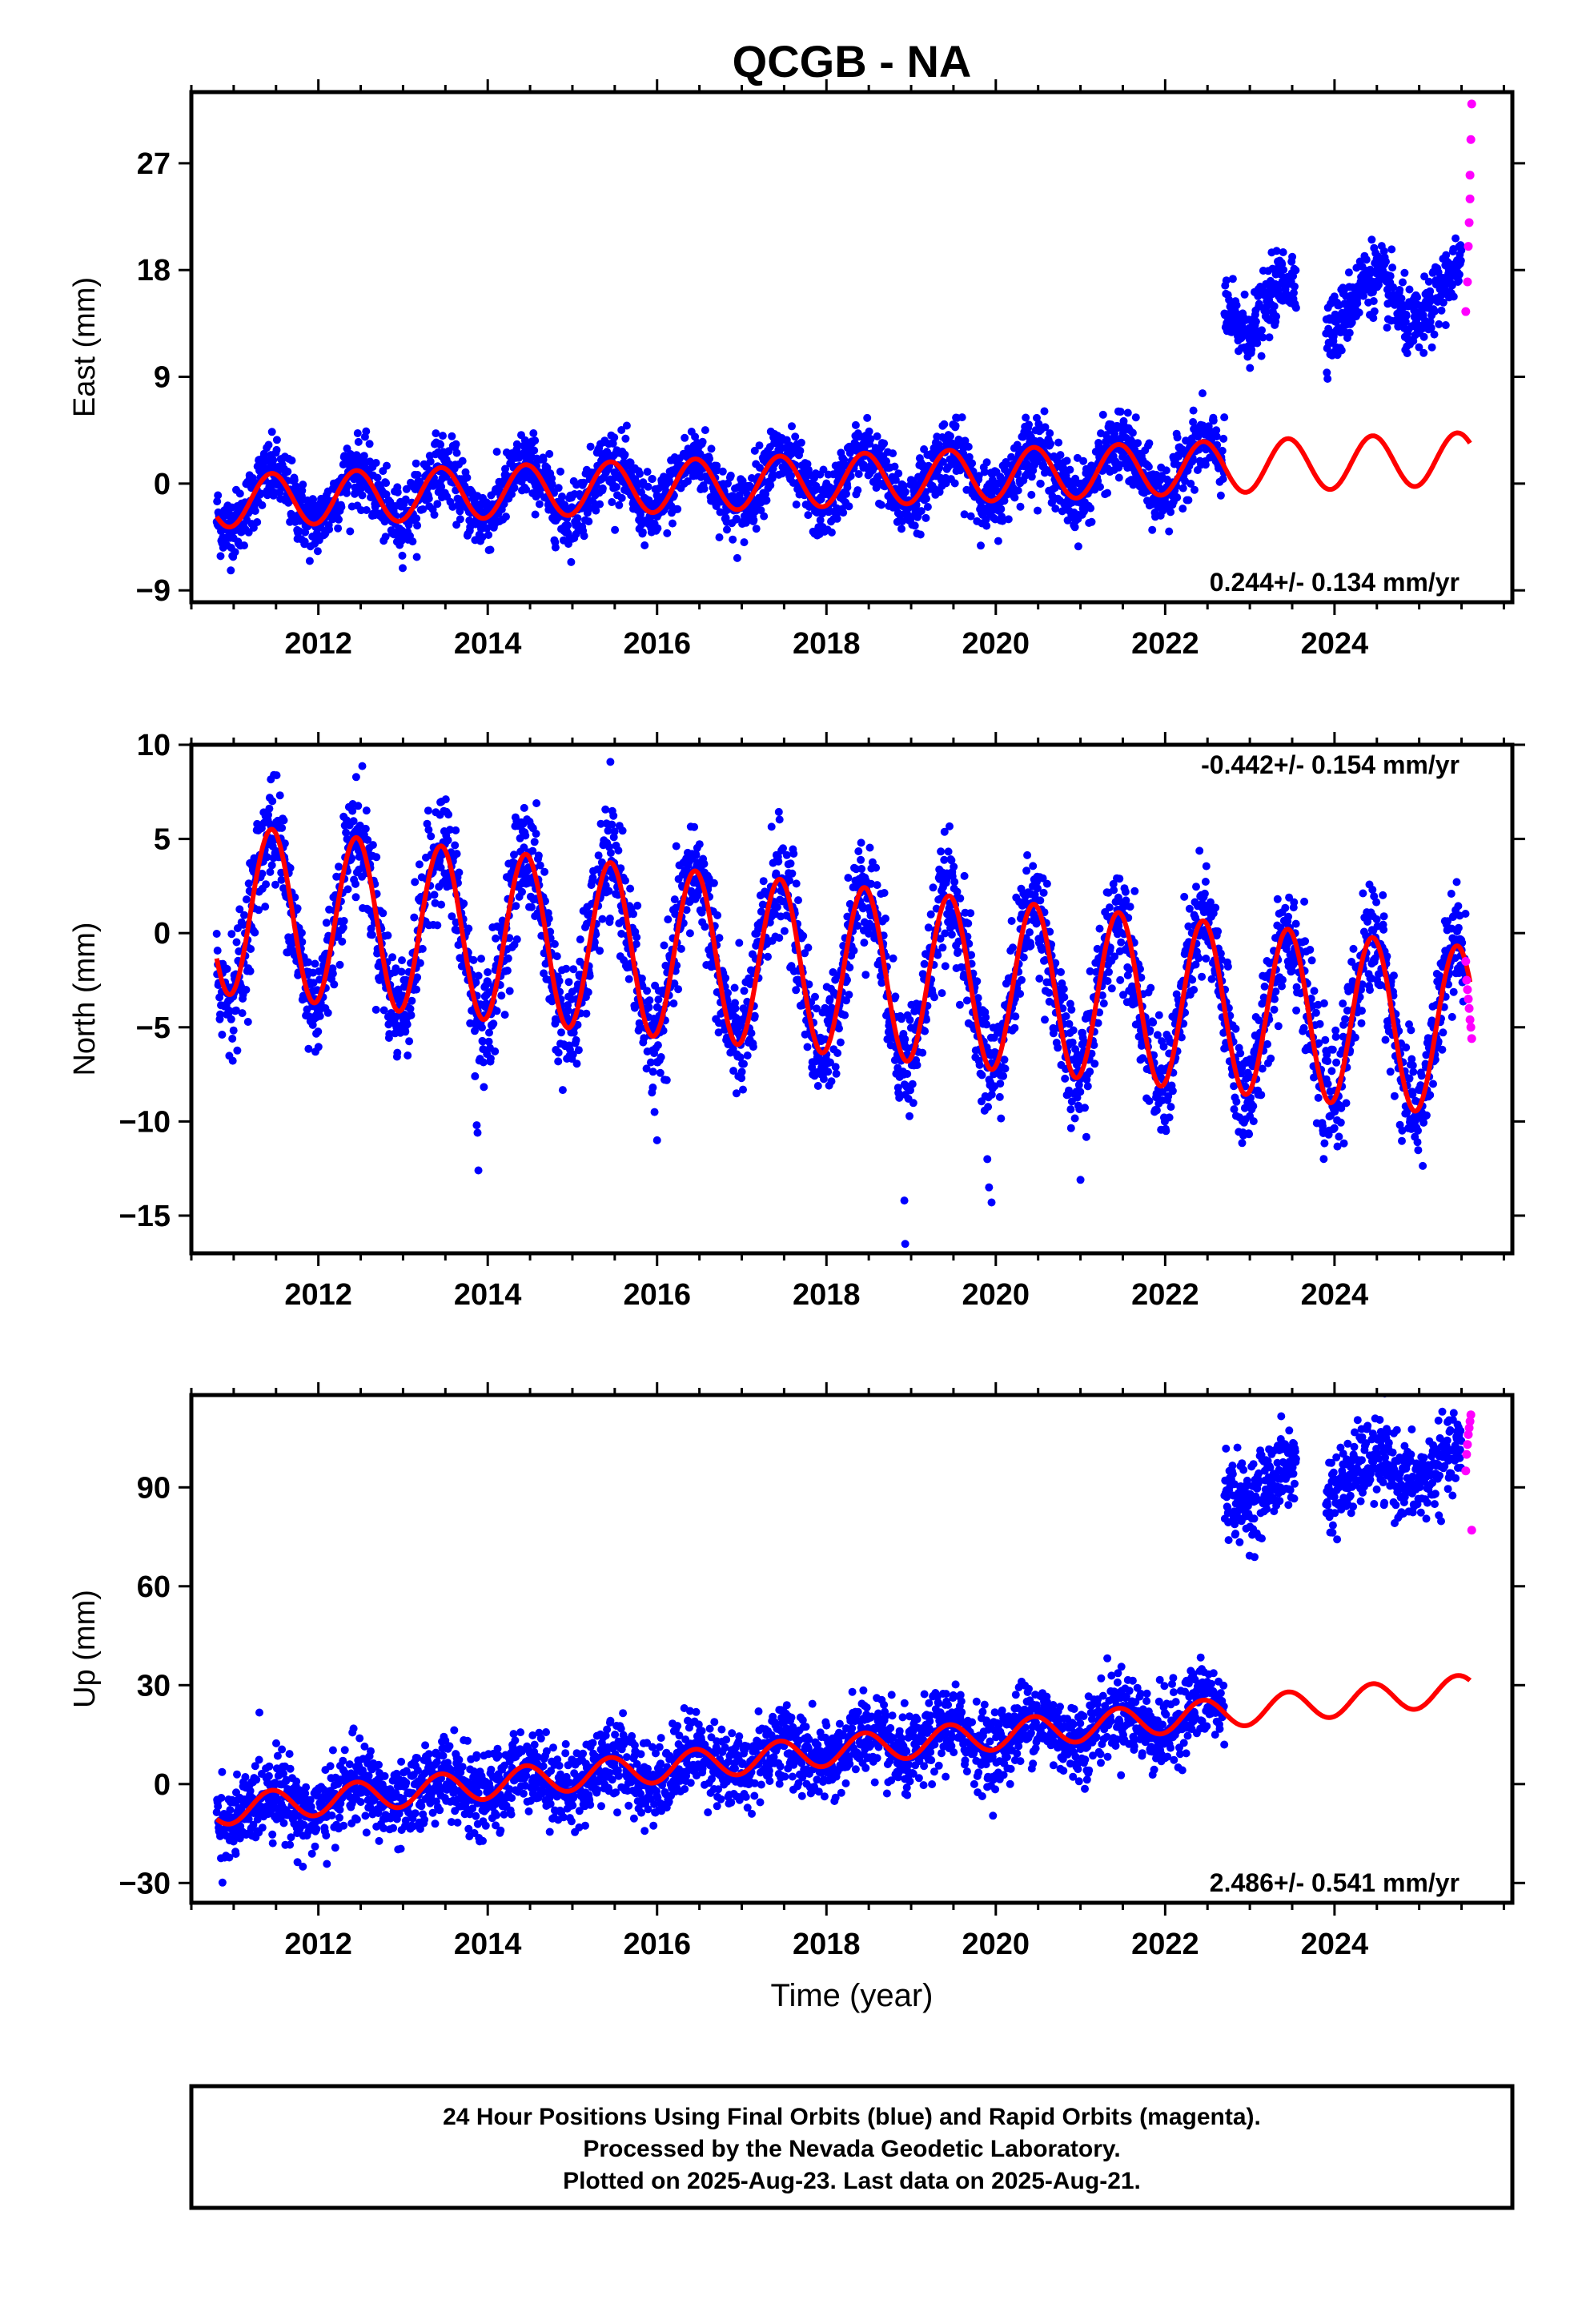  I want to click on rapid-orbit-point, so click(1467, 282).